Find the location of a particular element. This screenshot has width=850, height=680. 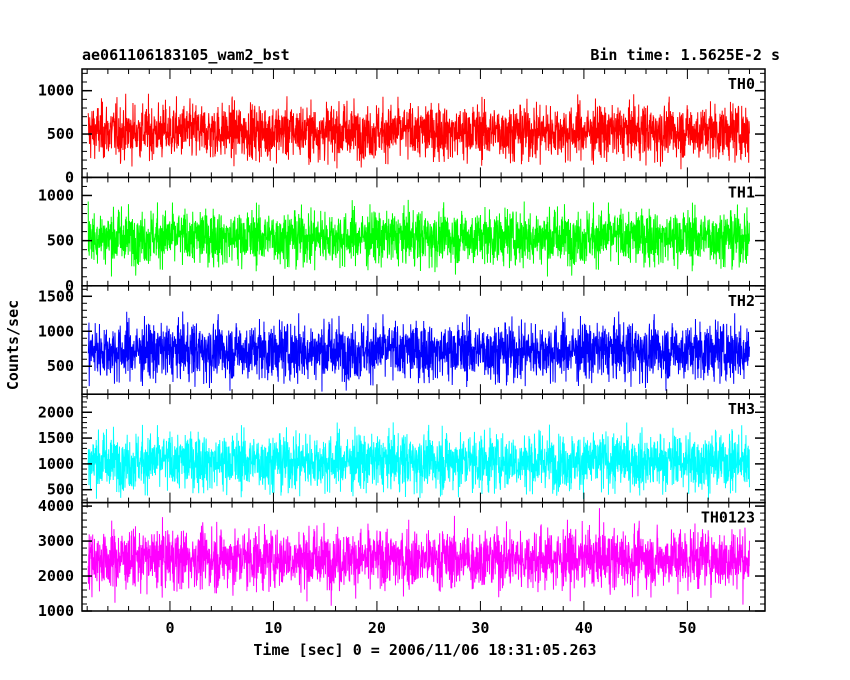

x-tick-label: 50 is located at coordinates (687, 628).